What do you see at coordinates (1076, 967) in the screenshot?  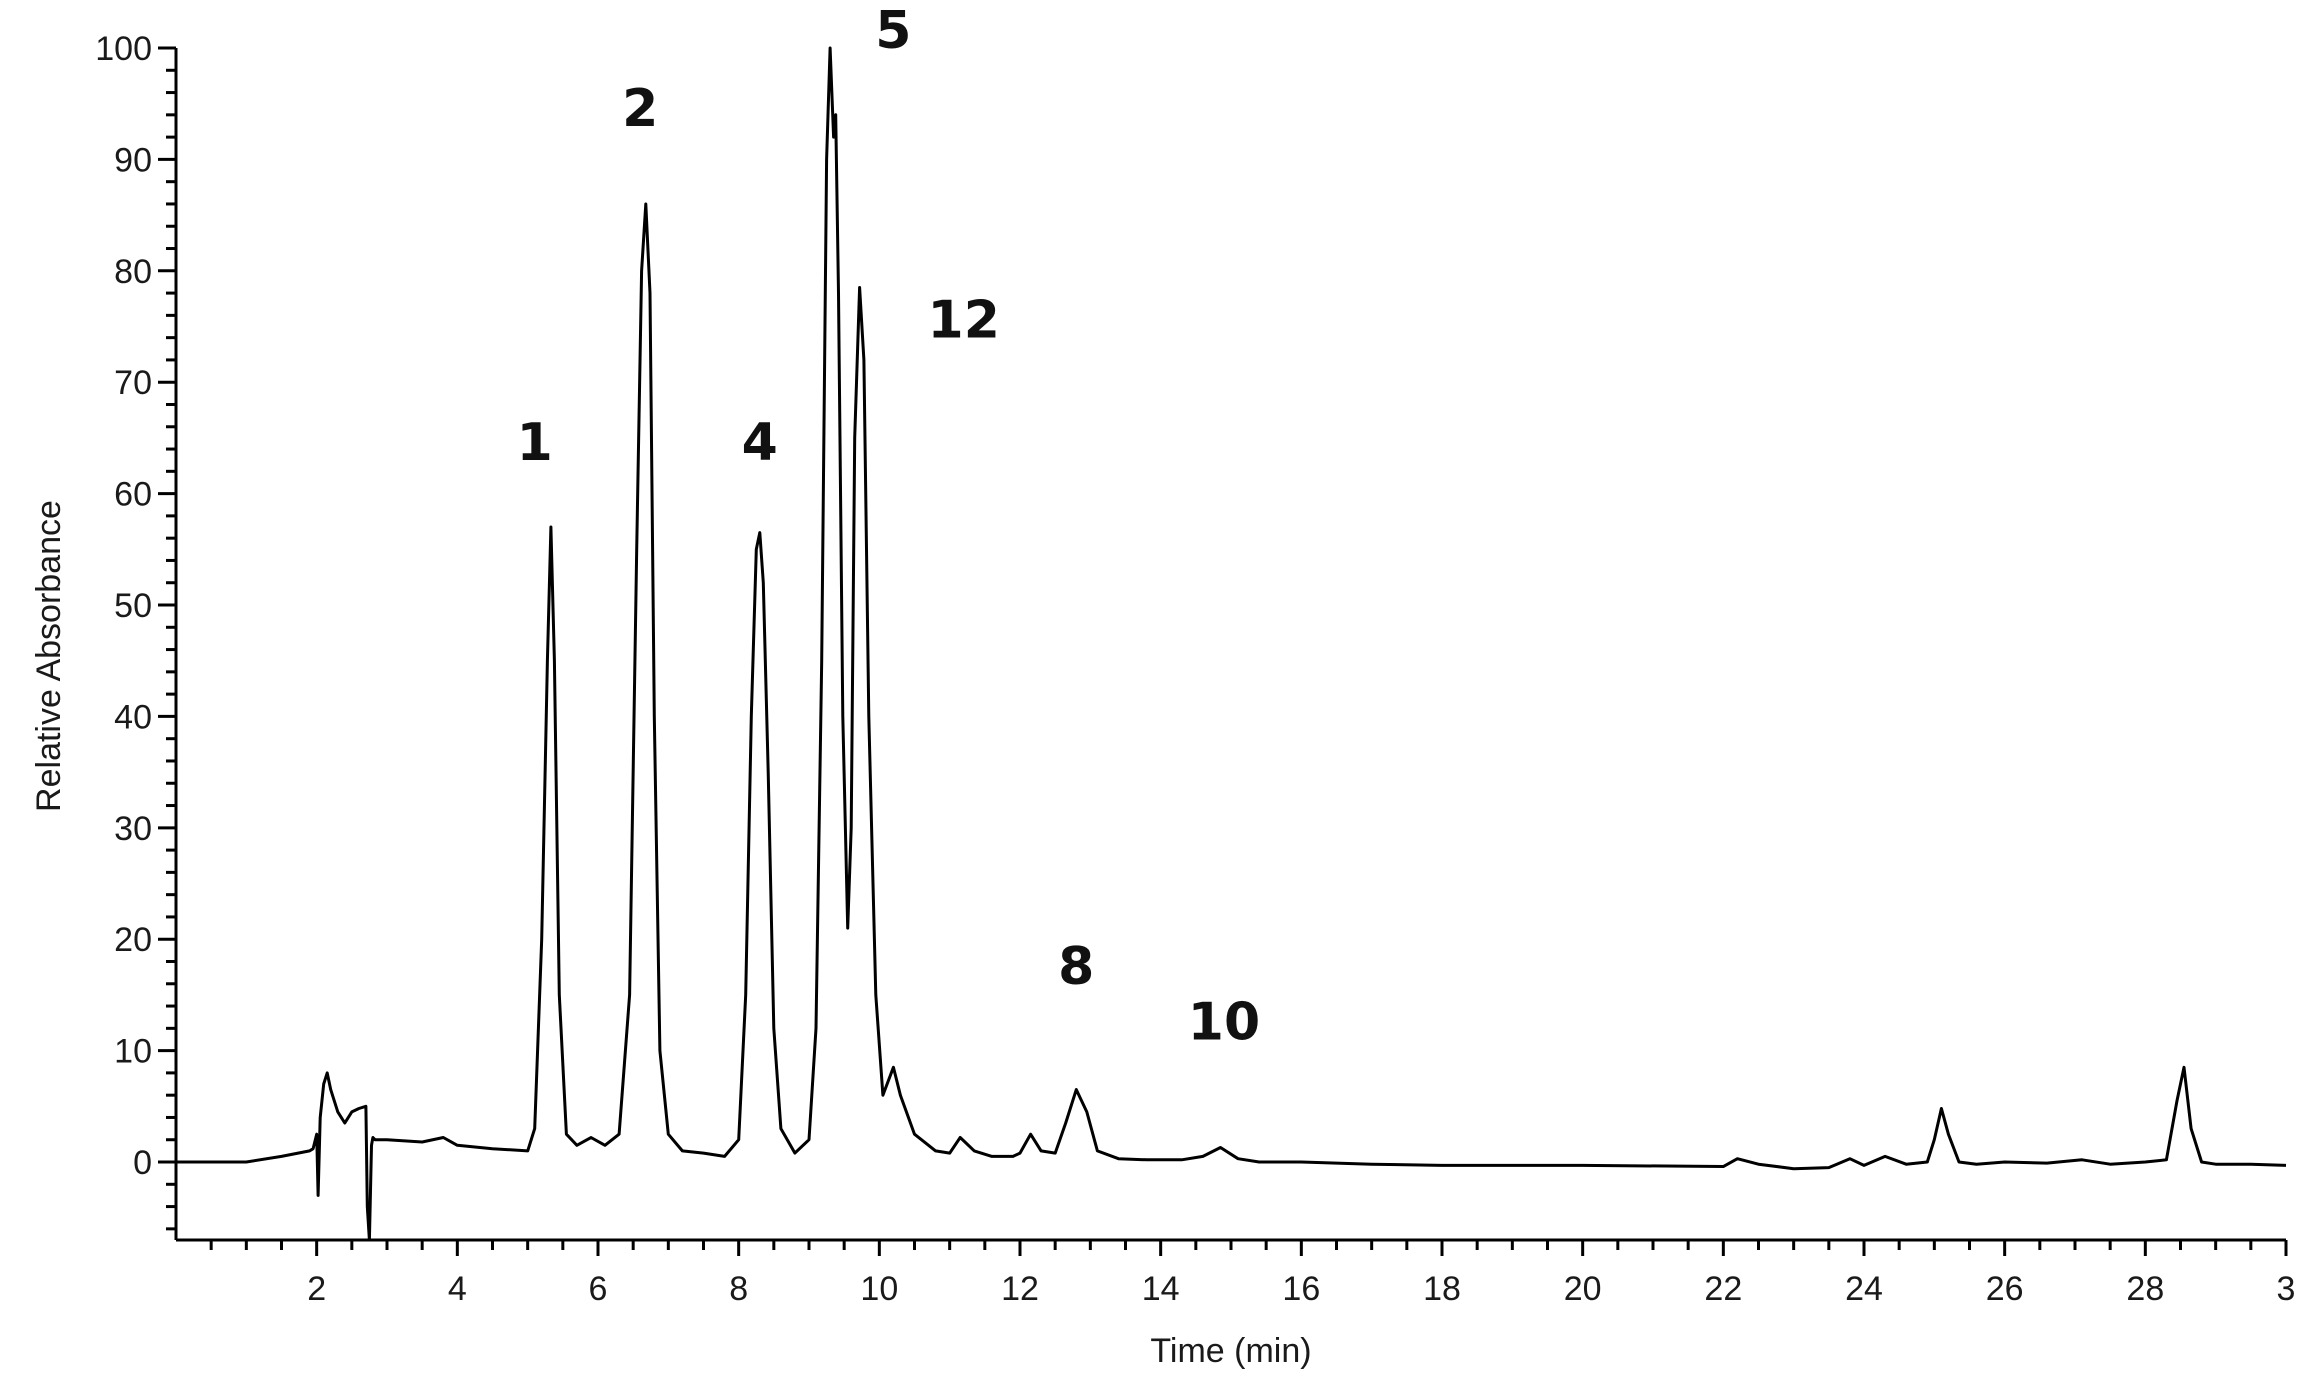 I see `peak-label-8: 8` at bounding box center [1076, 967].